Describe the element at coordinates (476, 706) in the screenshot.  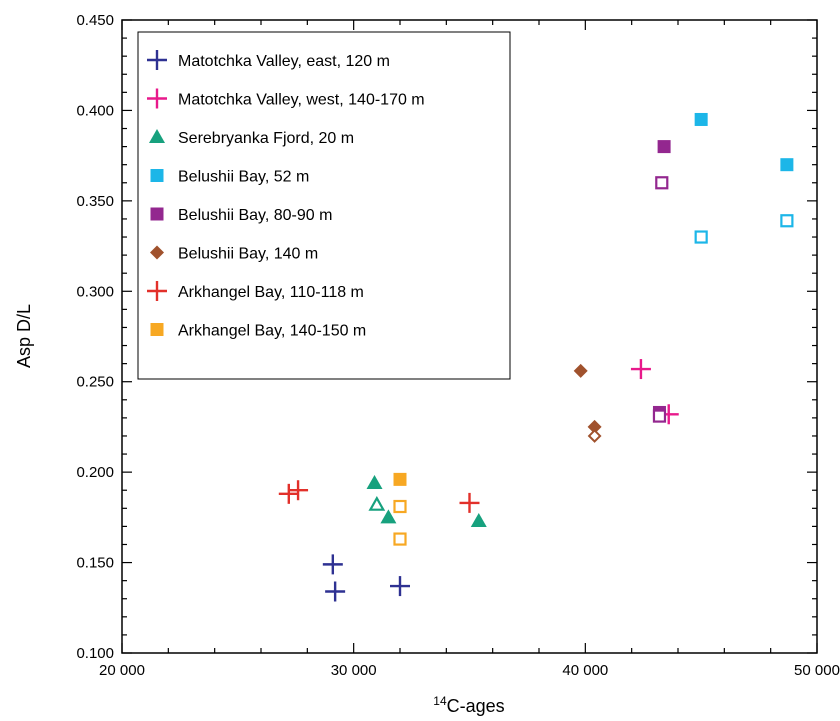
I see `x-axis-title-text: C-ages` at that location.